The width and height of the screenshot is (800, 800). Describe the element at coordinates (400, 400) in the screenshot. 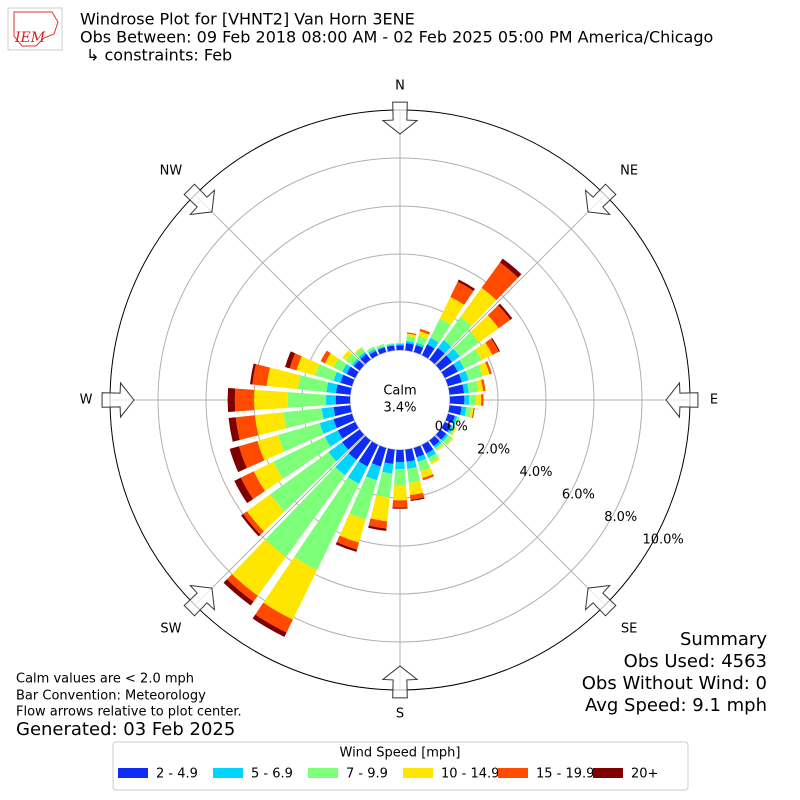

I see `calm-circle` at that location.